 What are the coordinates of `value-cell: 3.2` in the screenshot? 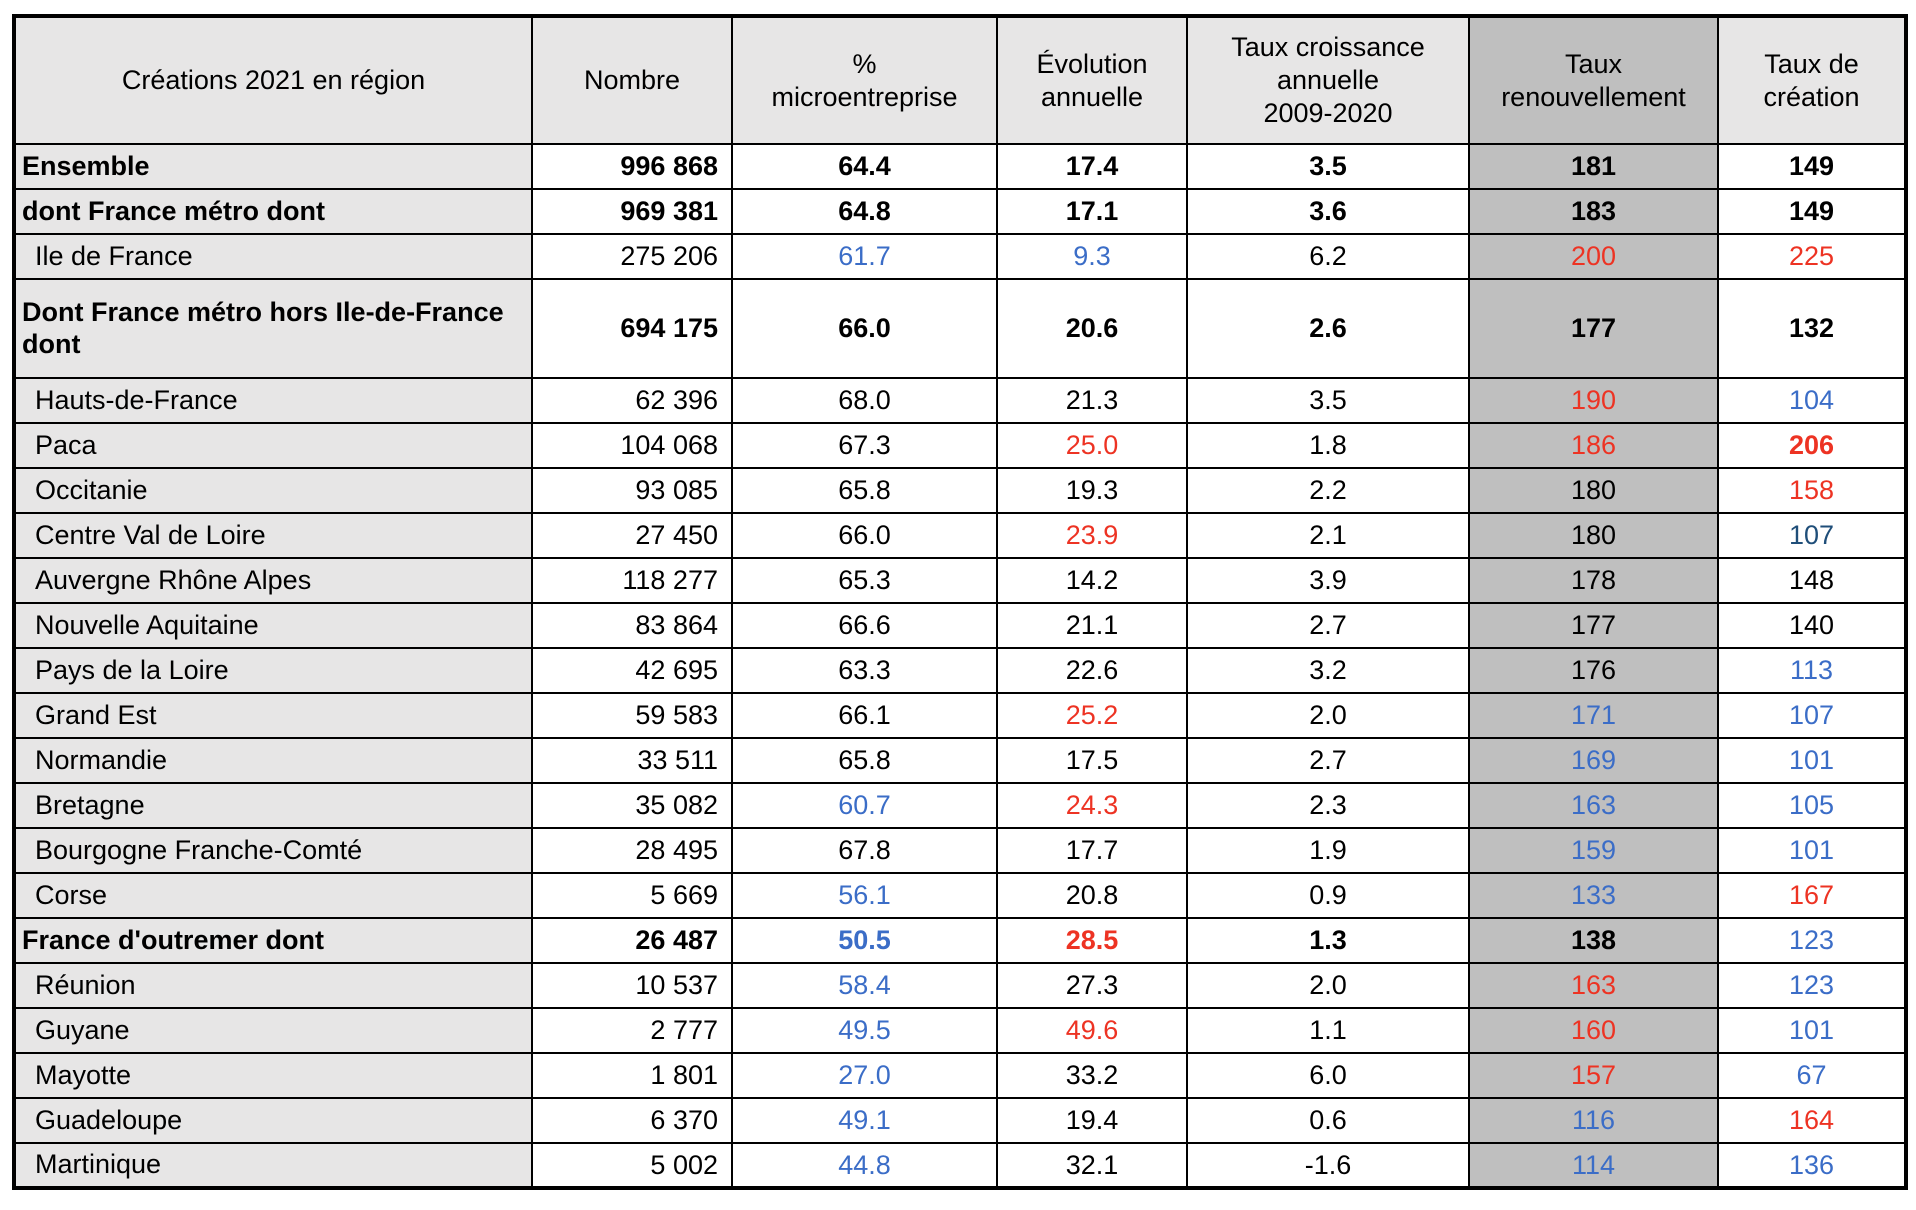 It's located at (1328, 670).